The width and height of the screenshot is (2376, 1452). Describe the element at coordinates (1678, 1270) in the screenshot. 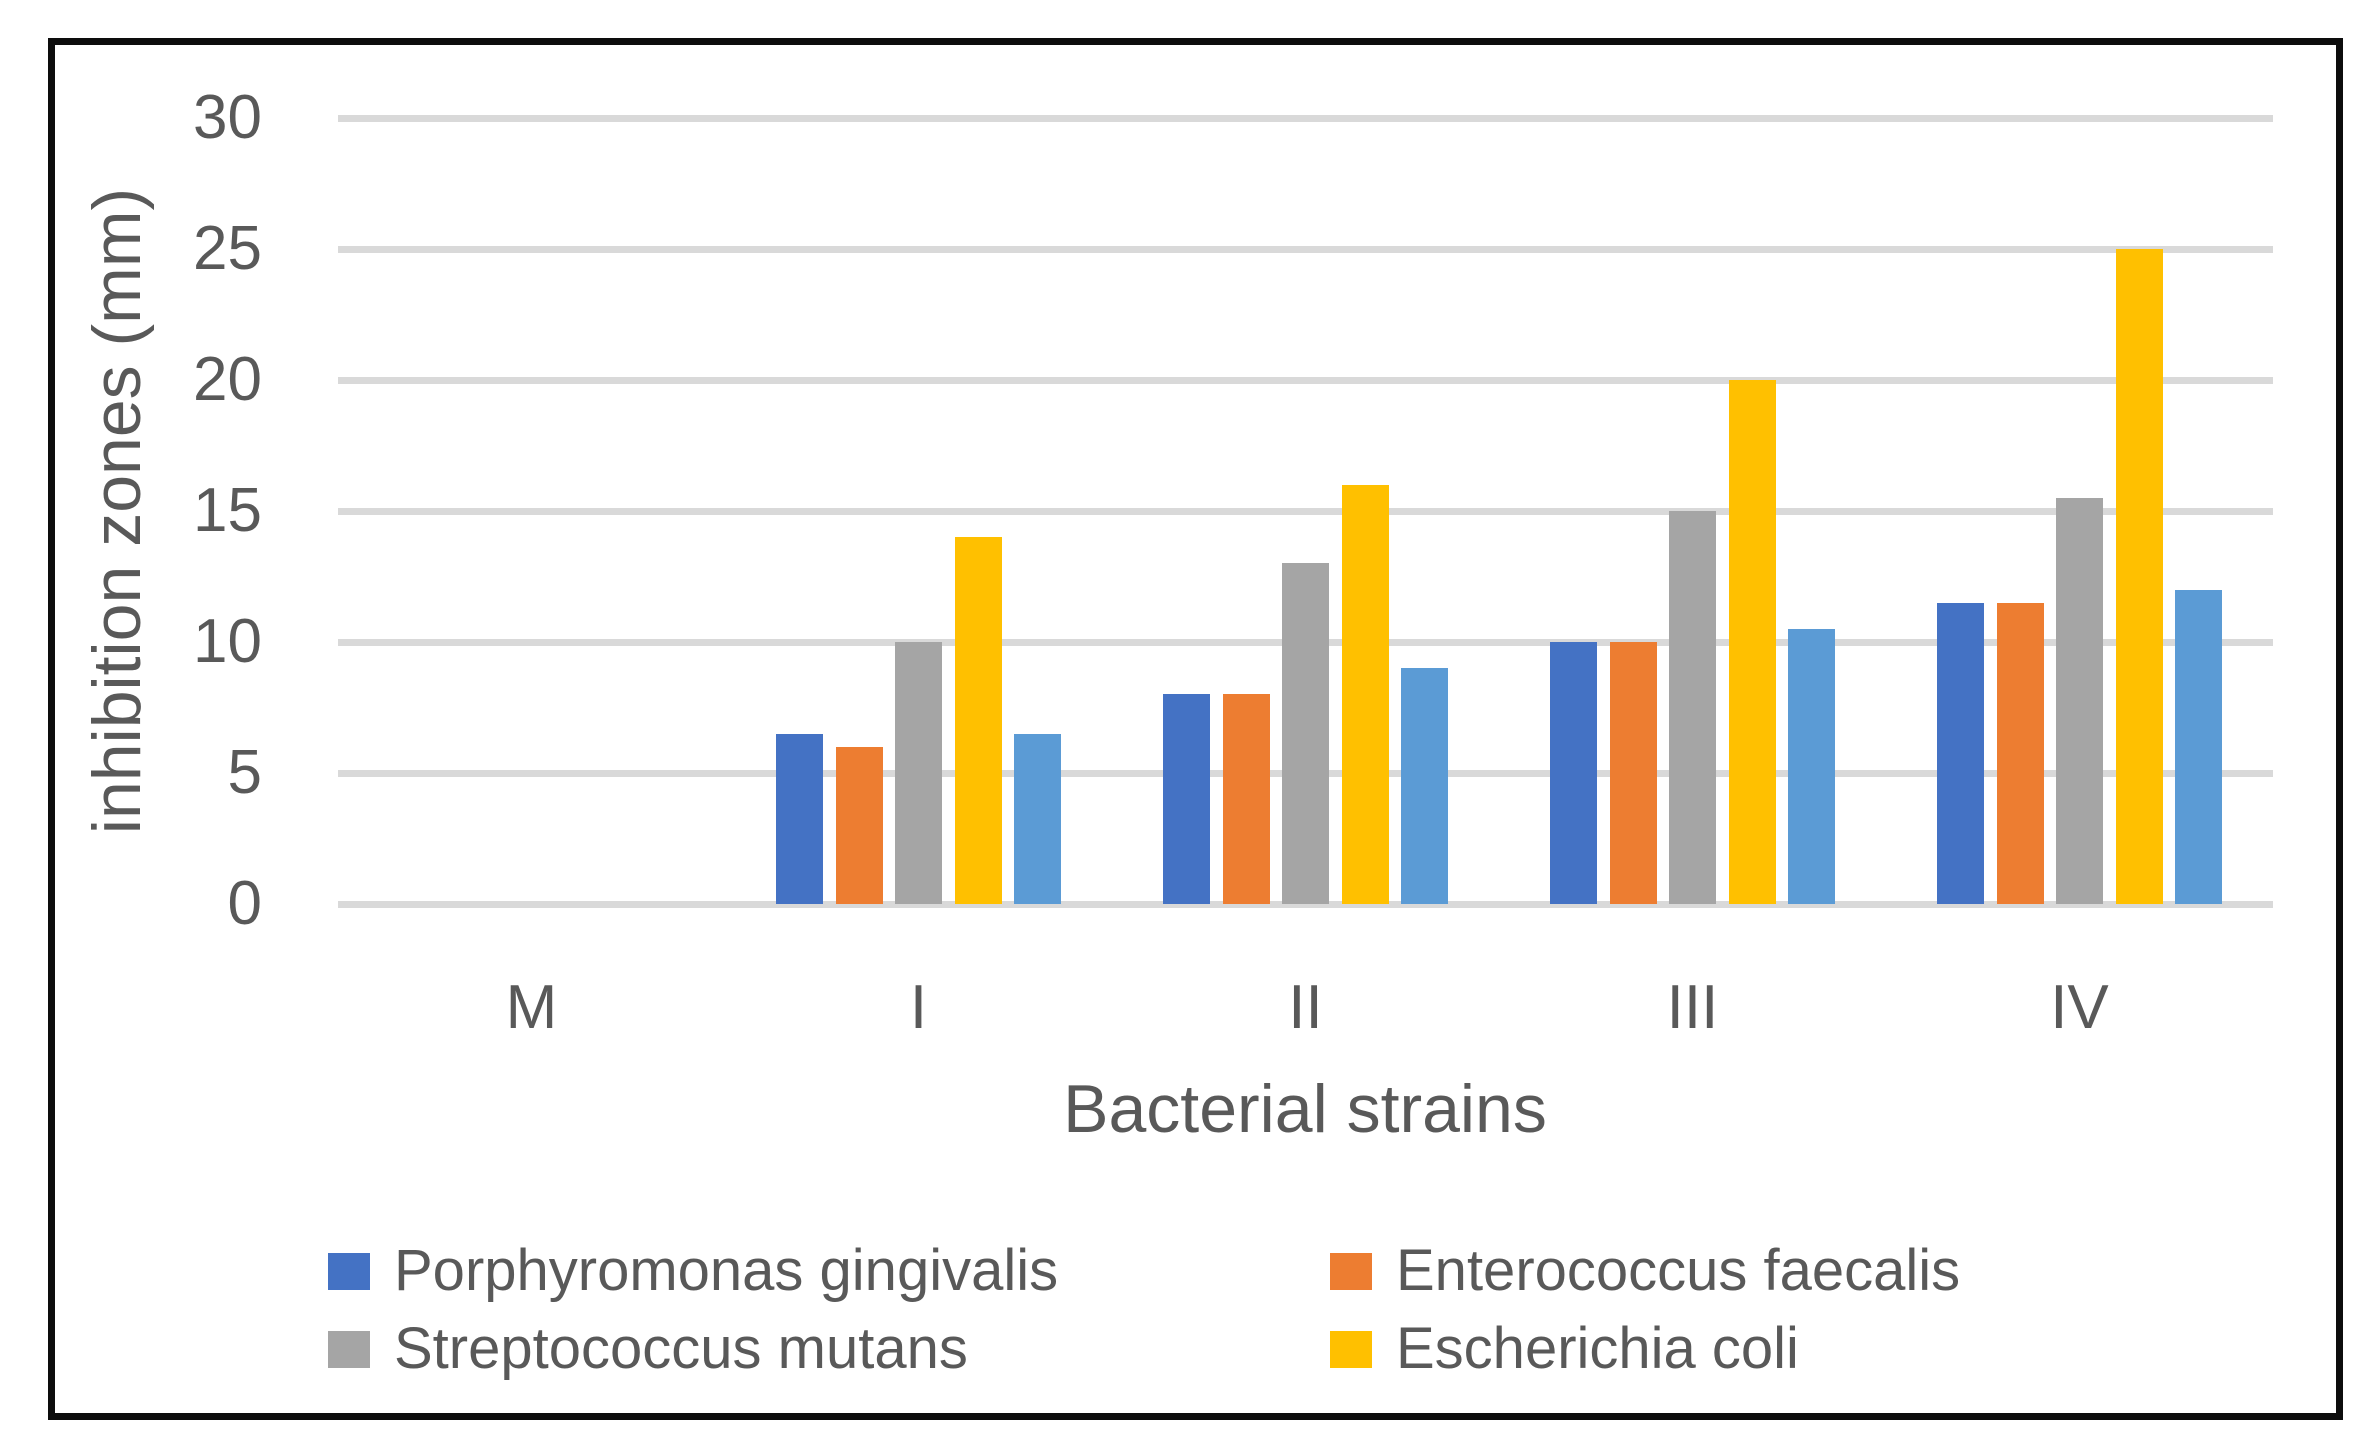

I see `legend-label: Enterococcus faecalis` at that location.